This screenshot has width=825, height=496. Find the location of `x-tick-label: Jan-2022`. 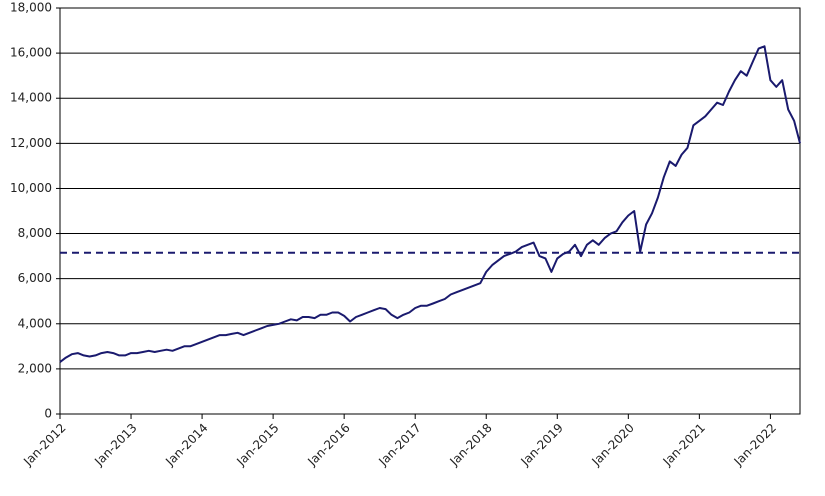

x-tick-label: Jan-2022 is located at coordinates (755, 445).